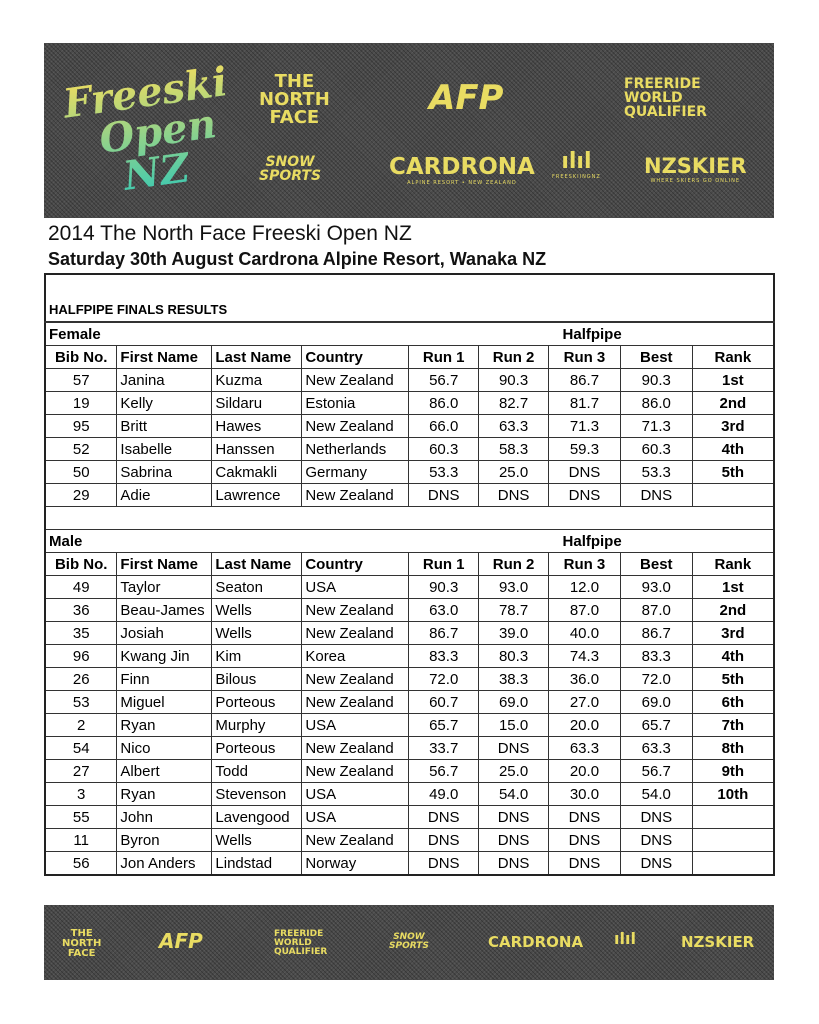  Describe the element at coordinates (355, 472) in the screenshot. I see `cell-country: Germany` at that location.